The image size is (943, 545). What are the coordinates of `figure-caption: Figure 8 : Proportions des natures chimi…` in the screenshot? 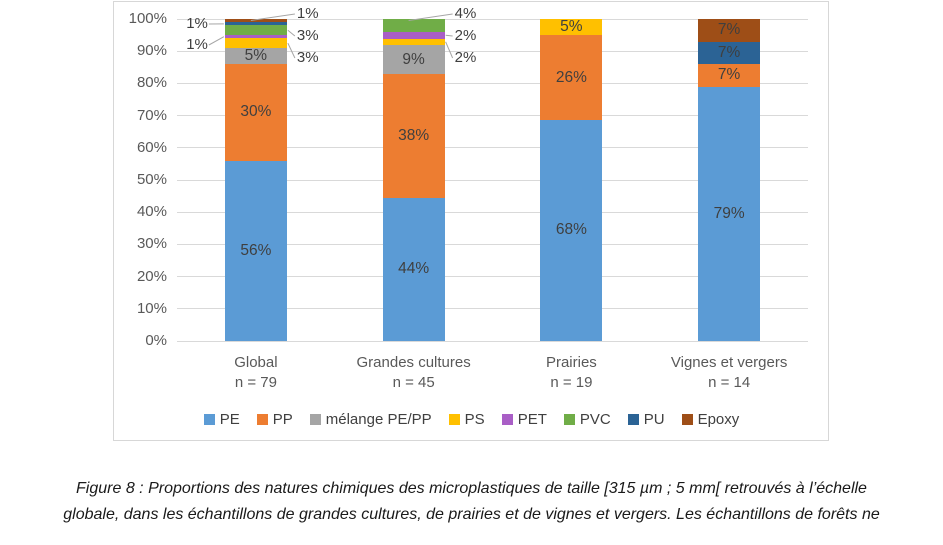 It's located at (471, 502).